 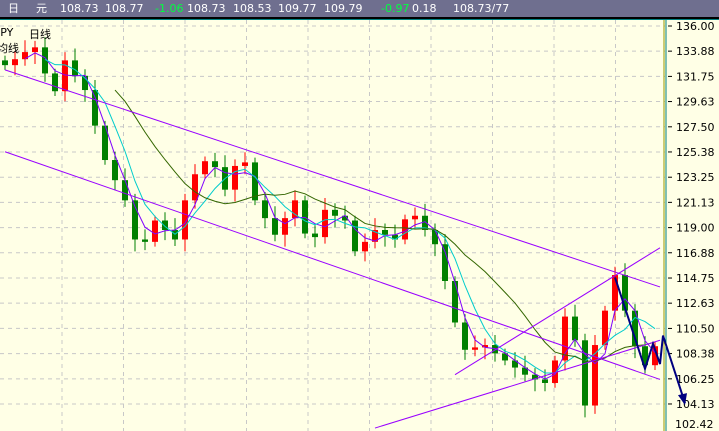 I want to click on axis-tick-label: 108.38, so click(x=695, y=354).